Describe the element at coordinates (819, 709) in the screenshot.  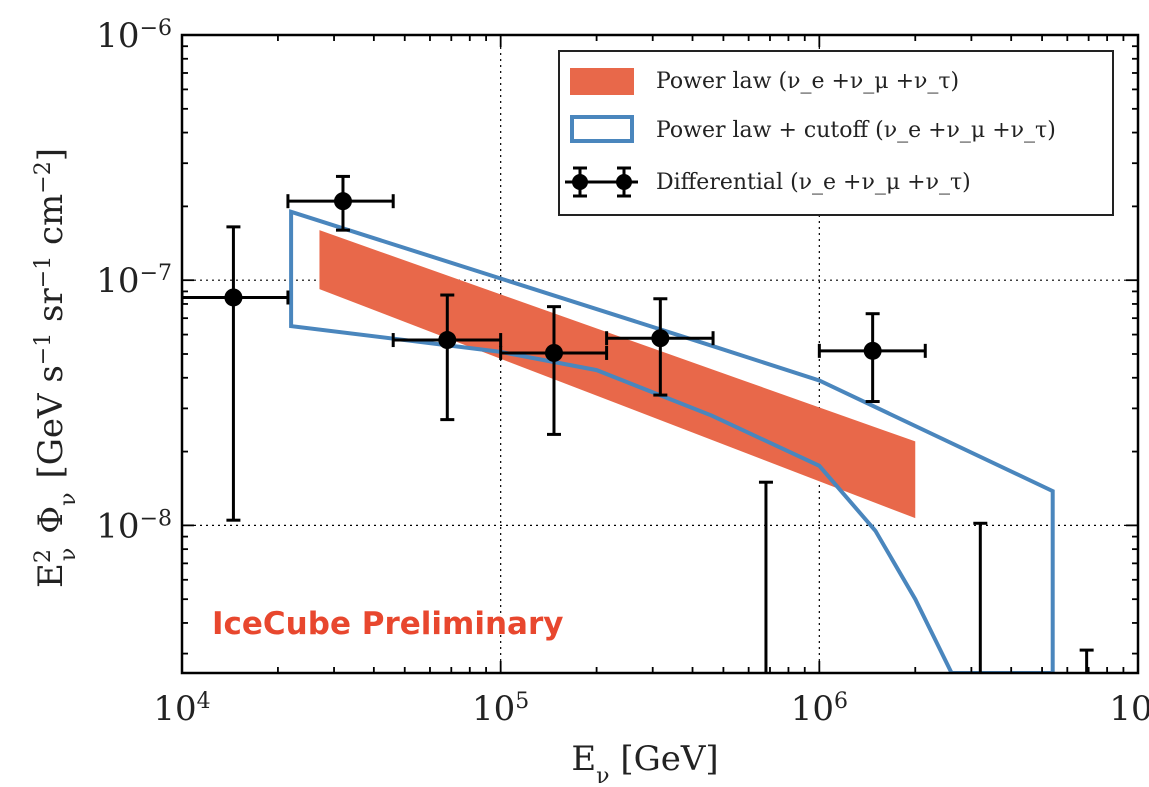
I see `x-tick-label: 106` at that location.